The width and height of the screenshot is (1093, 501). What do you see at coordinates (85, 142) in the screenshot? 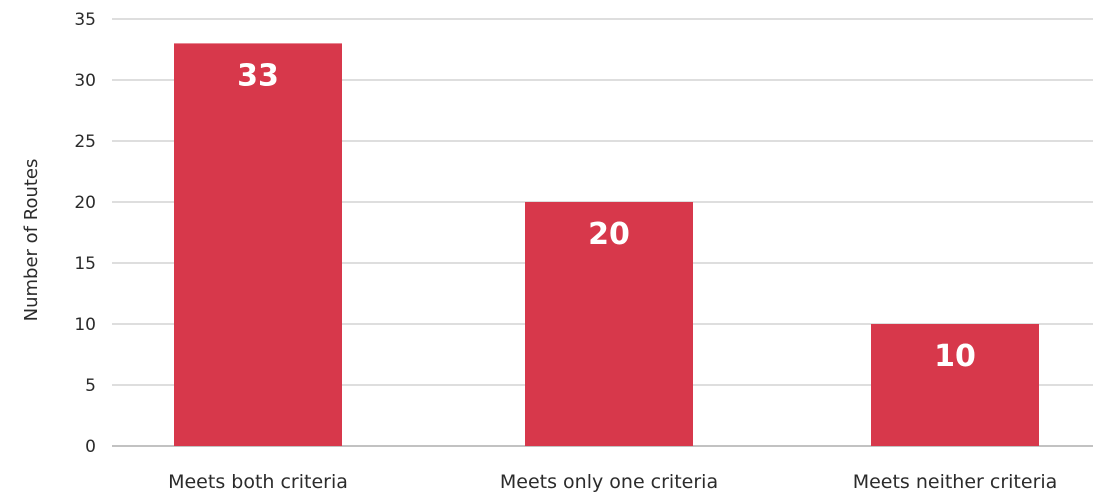
I see `y-tick-label: 25` at bounding box center [85, 142].